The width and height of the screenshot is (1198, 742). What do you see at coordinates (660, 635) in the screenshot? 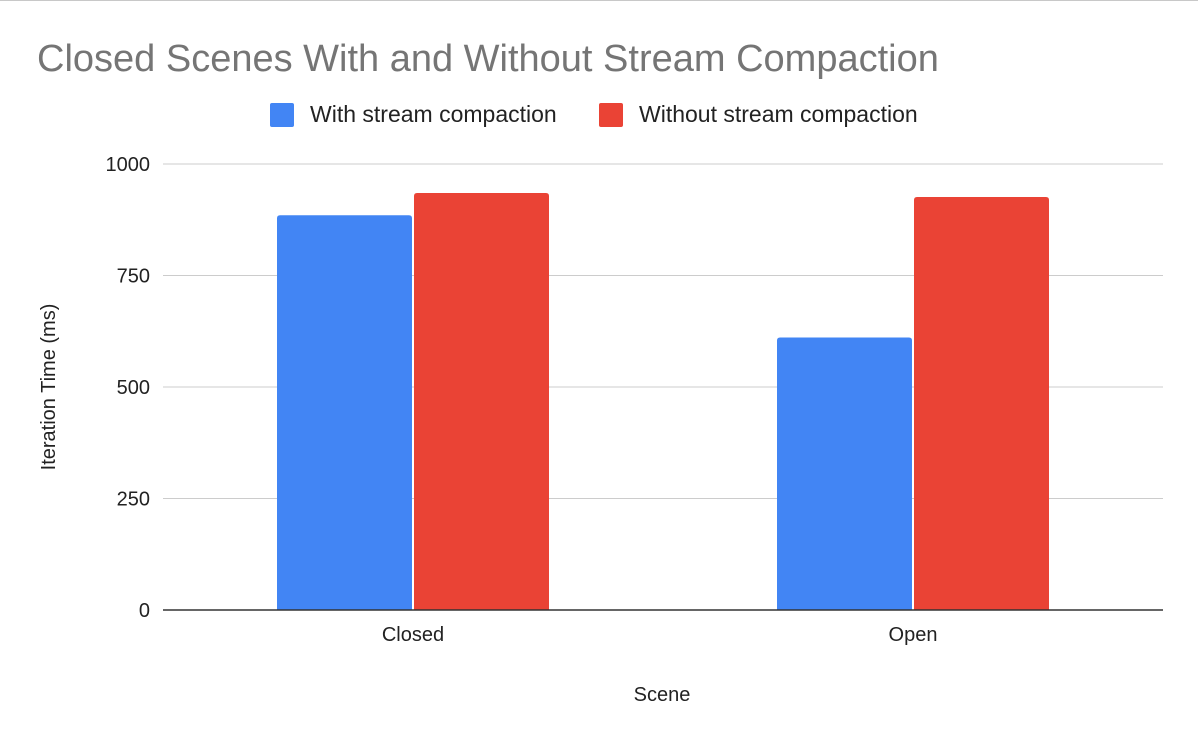
I see `x-axis-ticks: Closed Open` at bounding box center [660, 635].